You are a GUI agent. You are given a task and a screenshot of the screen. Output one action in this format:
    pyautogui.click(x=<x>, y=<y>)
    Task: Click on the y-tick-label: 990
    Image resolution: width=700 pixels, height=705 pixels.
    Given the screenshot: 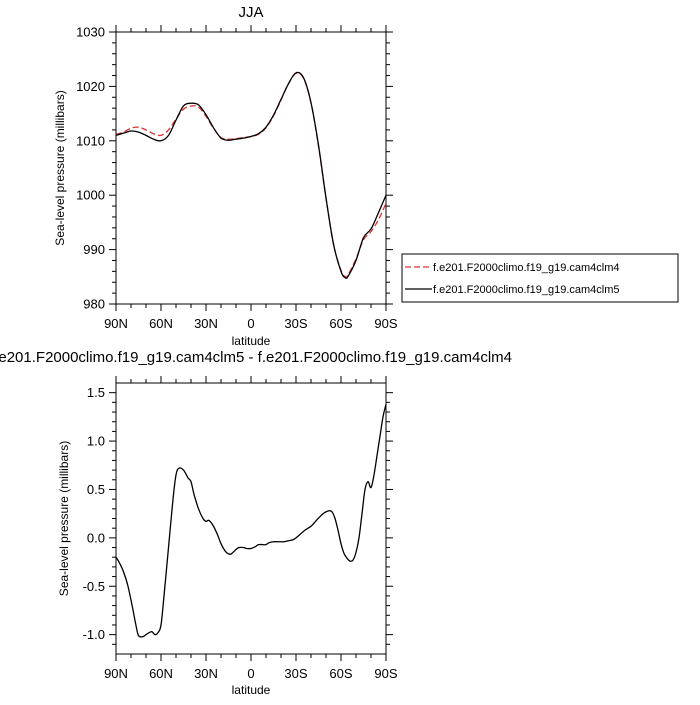 What is the action you would take?
    pyautogui.click(x=94, y=249)
    